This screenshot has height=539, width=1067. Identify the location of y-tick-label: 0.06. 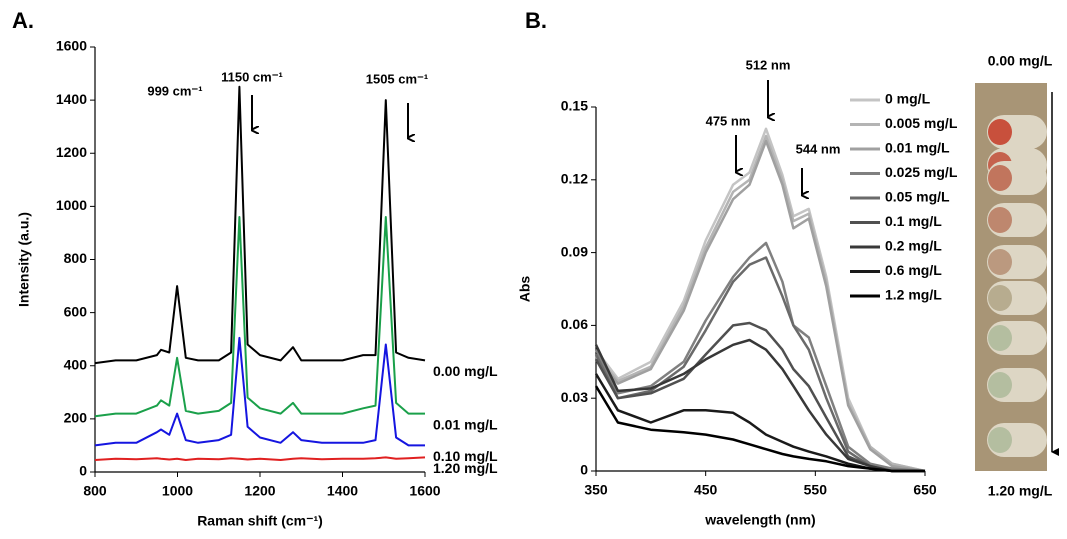
(574, 324).